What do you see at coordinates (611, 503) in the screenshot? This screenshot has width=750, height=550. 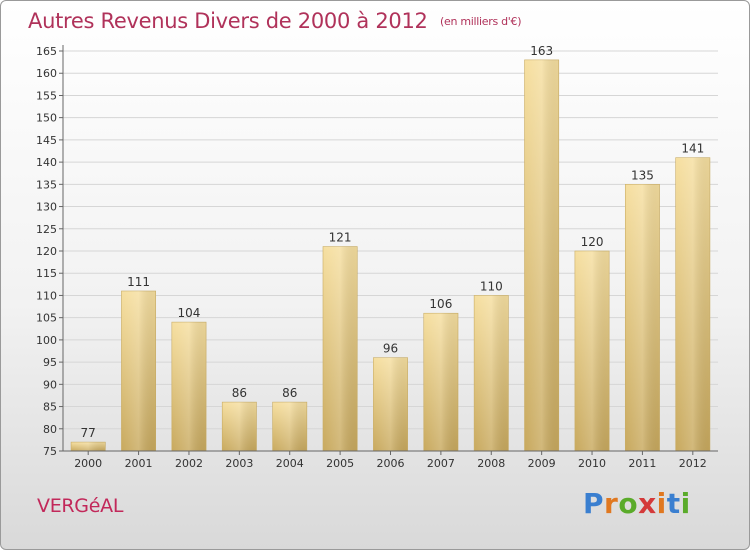 I see `logo-letter: r` at bounding box center [611, 503].